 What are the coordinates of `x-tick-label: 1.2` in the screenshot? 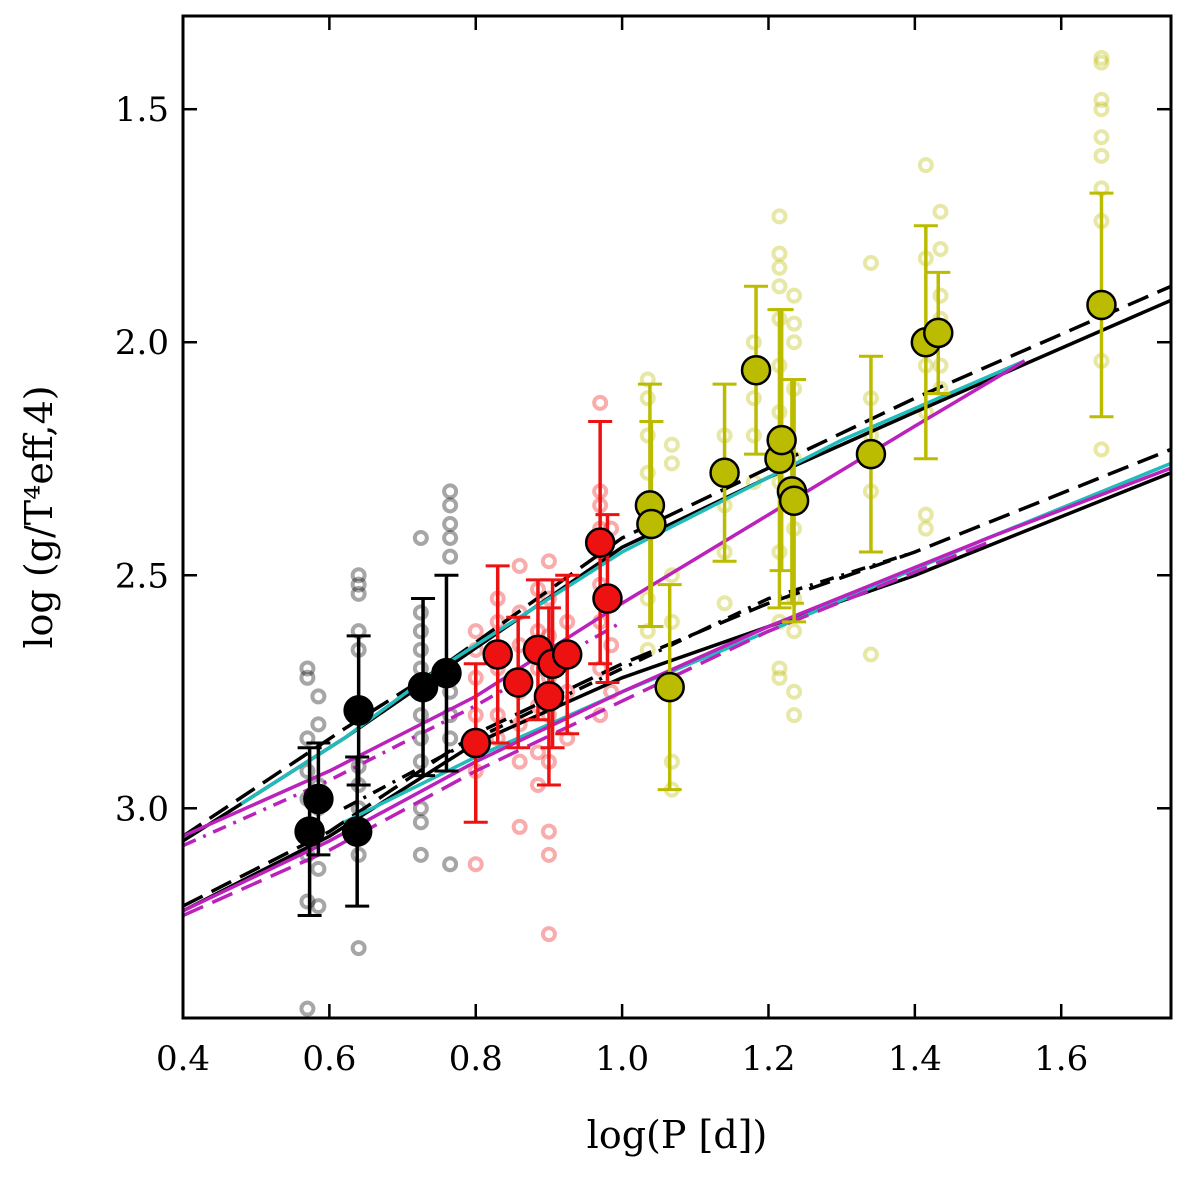 It's located at (768, 1059).